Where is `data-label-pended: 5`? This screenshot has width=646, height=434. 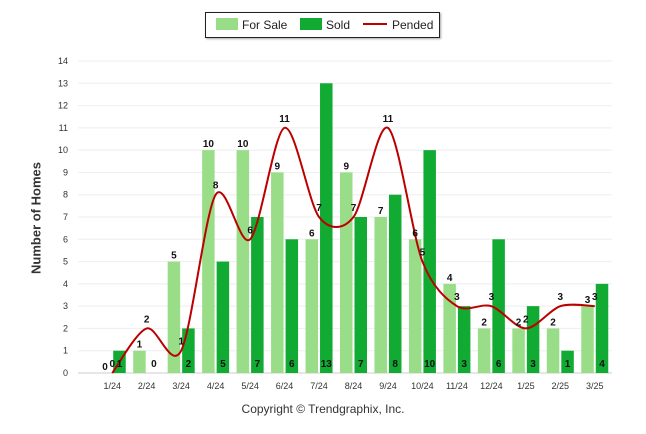
data-label-pended: 5 is located at coordinates (423, 253).